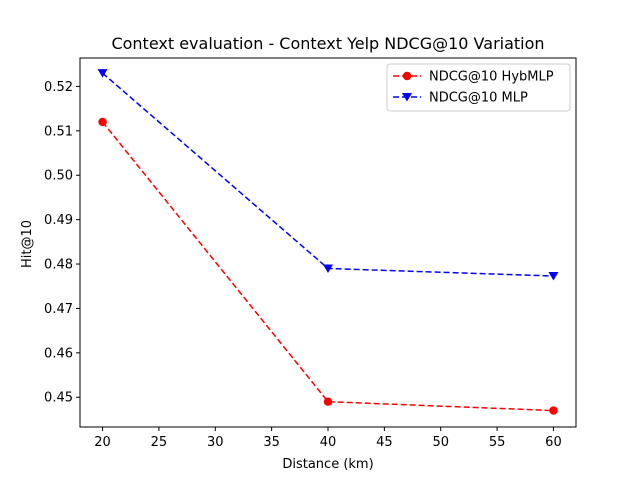  I want to click on legend: NDCG@10 HybMLP NDCG@10 MLP, so click(478, 87).